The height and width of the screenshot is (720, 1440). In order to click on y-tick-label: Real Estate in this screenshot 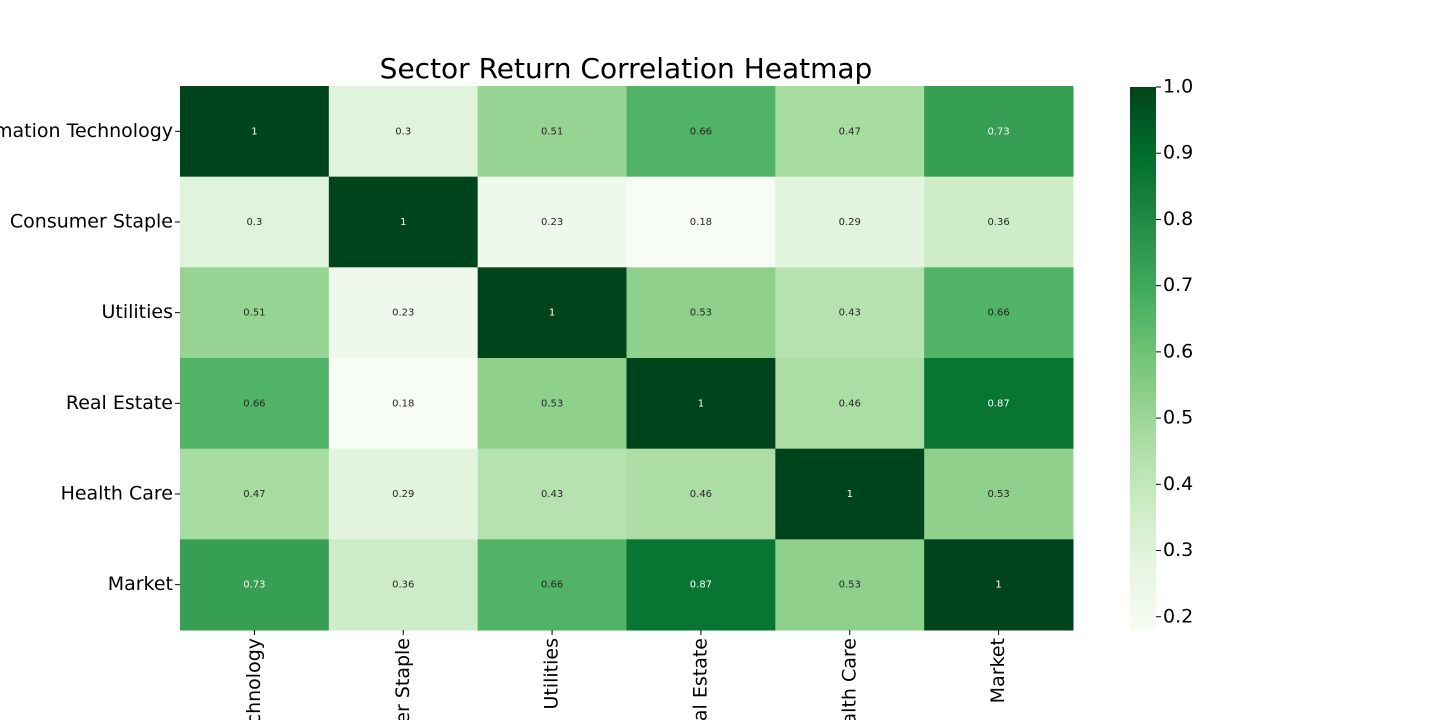, I will do `click(119, 403)`.